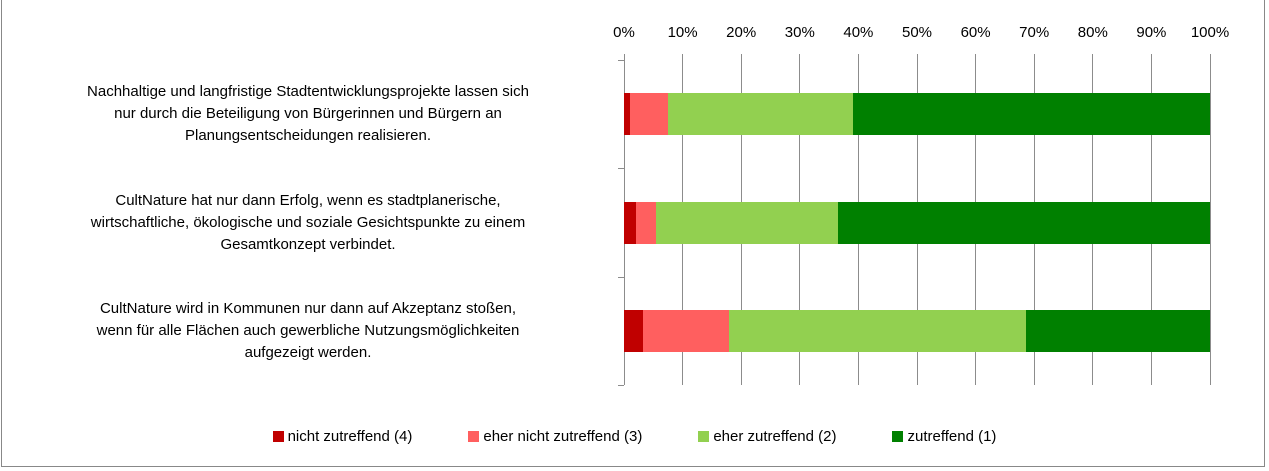  Describe the element at coordinates (1151, 32) in the screenshot. I see `x-tick-label: 90%` at that location.